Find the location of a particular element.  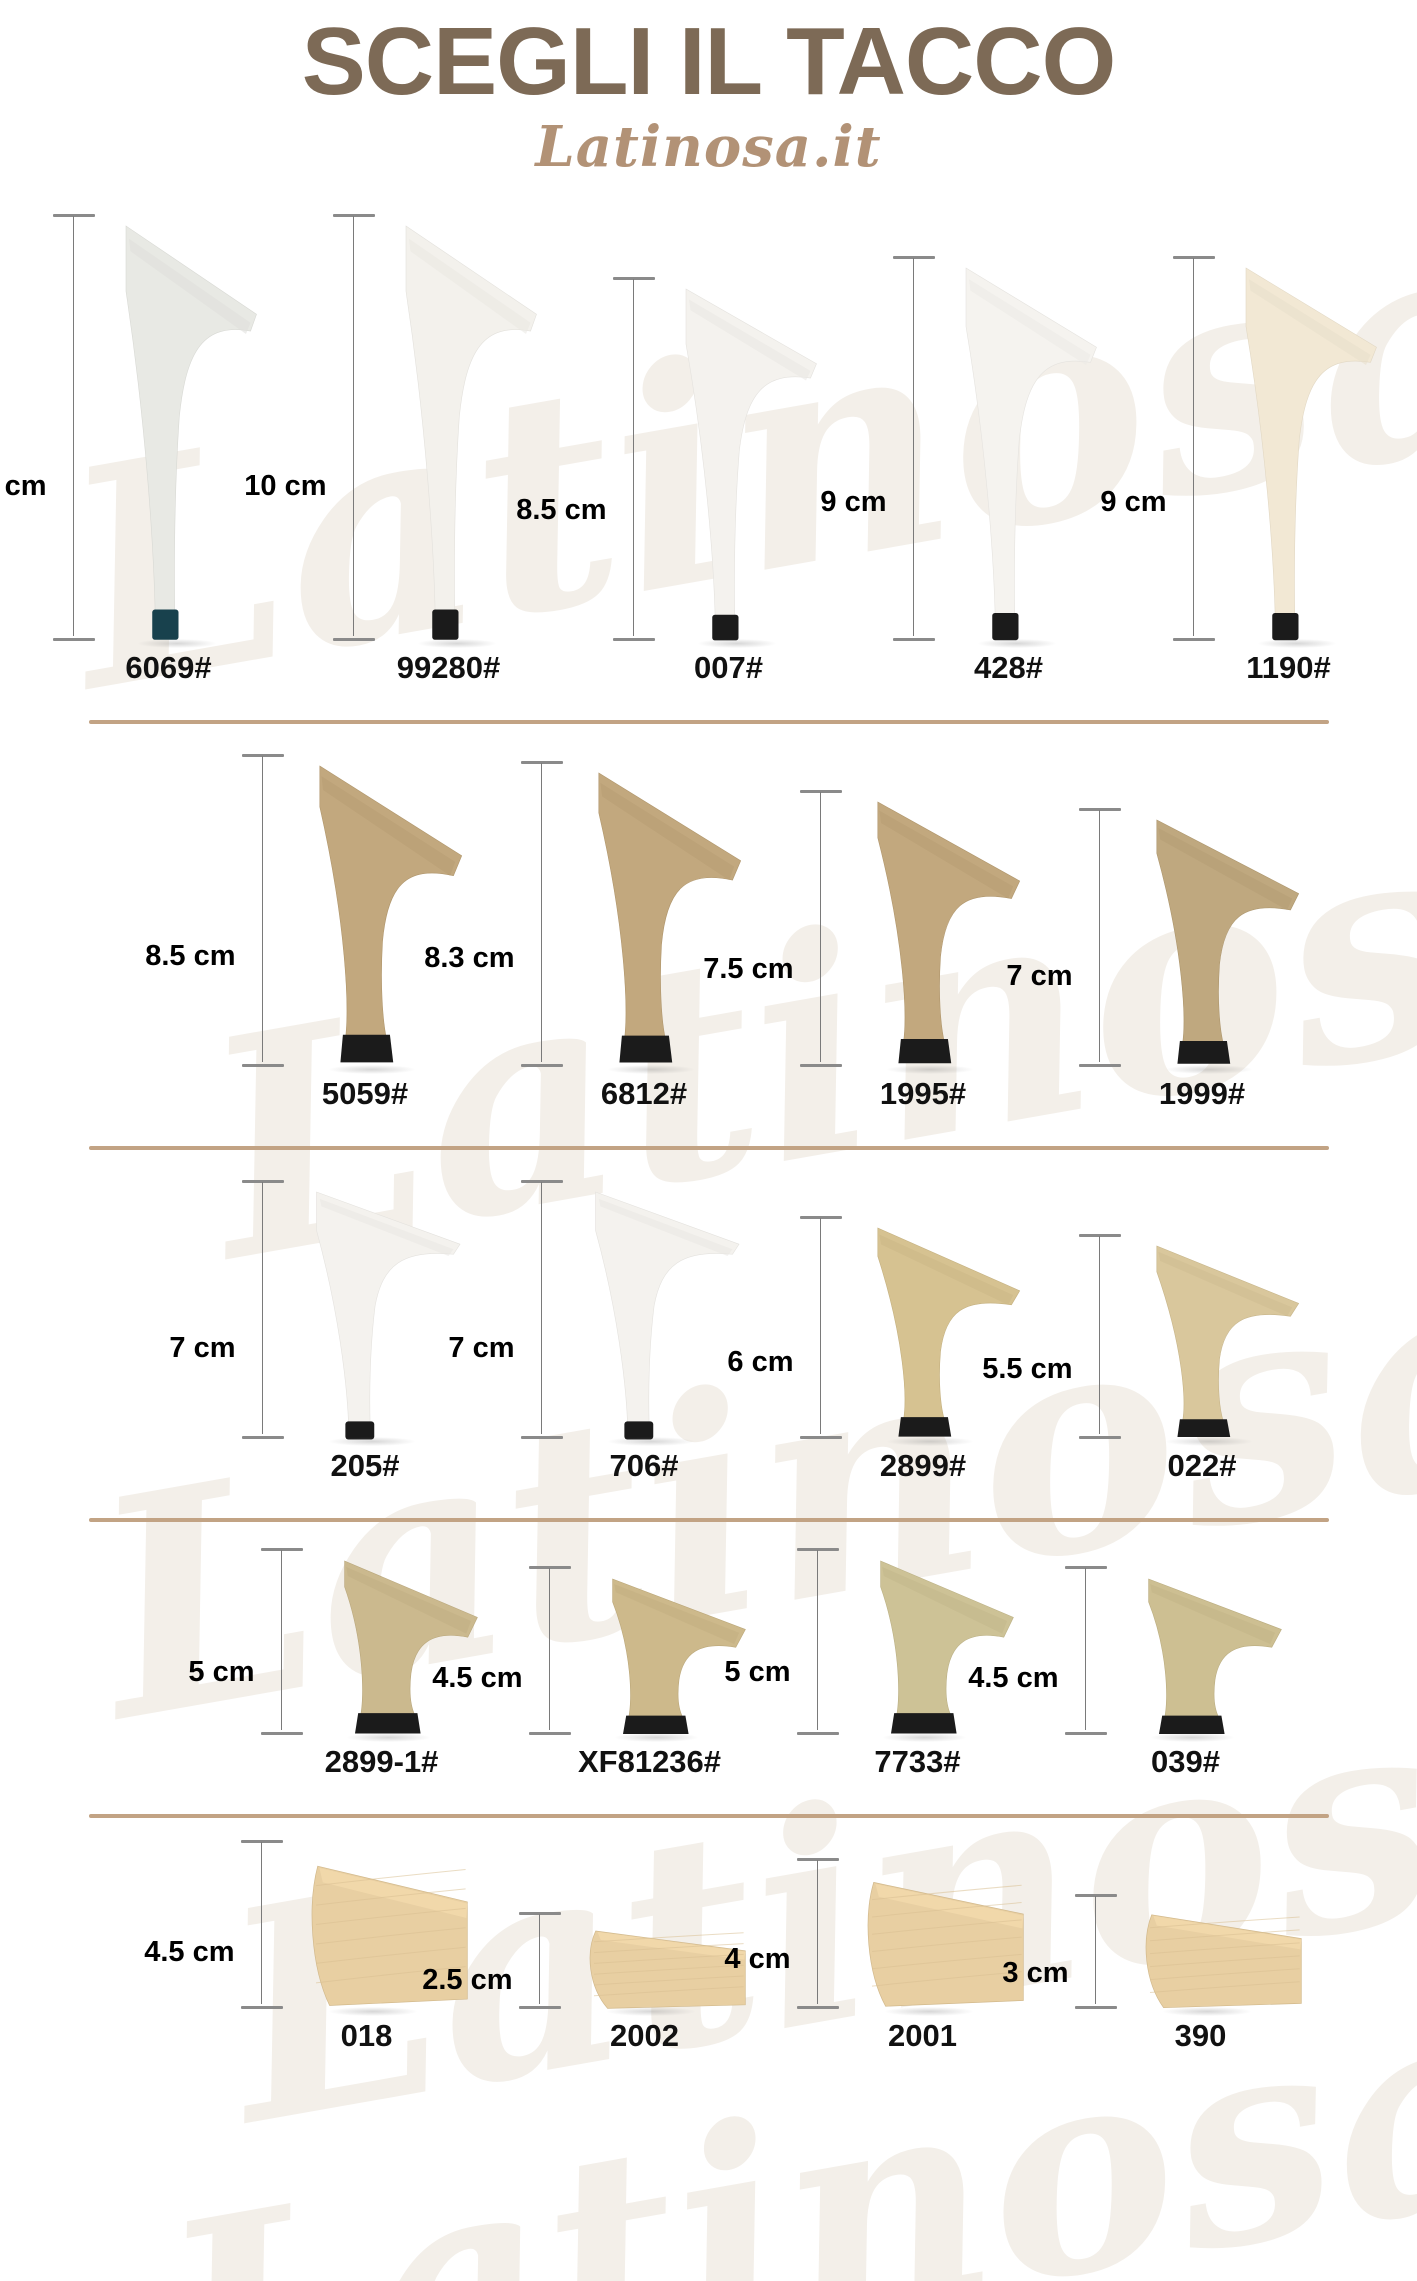

heel-graphic-wrap: 4 cm is located at coordinates (874, 1935).